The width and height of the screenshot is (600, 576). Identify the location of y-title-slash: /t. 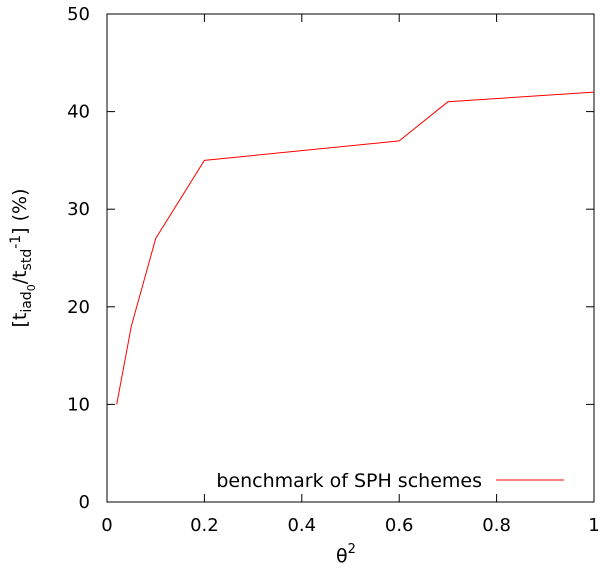
(20, 277).